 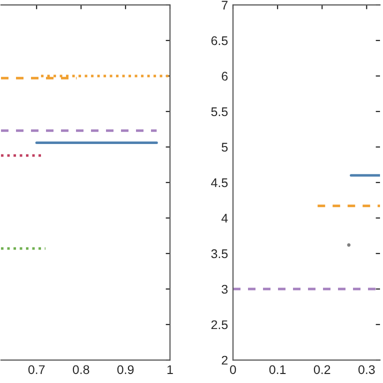 I want to click on y-tick-label: 7, so click(x=225, y=5).